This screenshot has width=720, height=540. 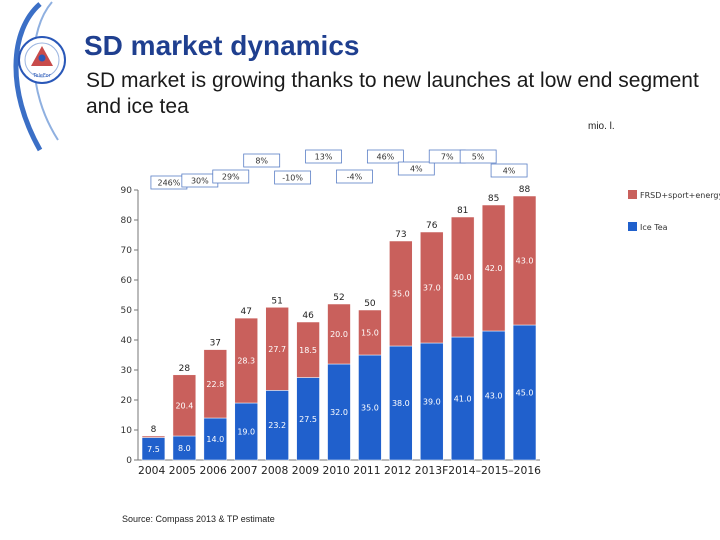 I want to click on total-label: 8, so click(x=154, y=430).